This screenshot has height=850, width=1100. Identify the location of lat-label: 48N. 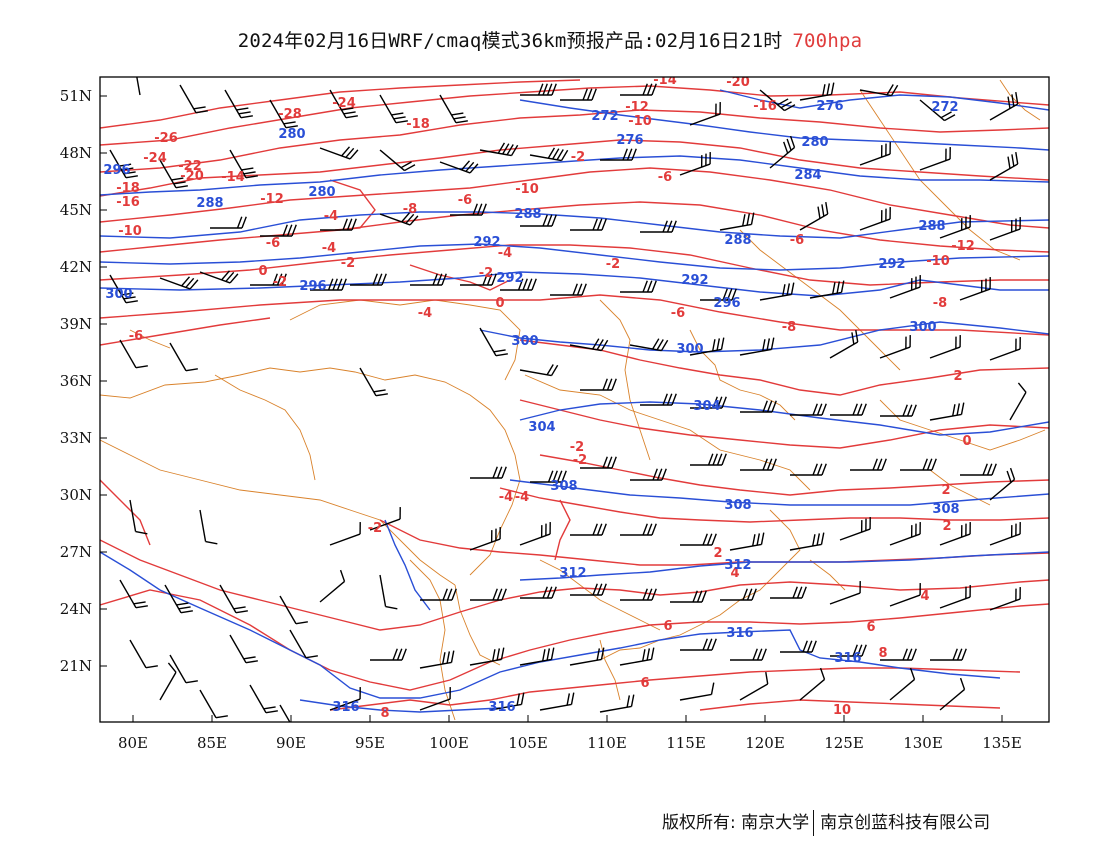
(76, 153).